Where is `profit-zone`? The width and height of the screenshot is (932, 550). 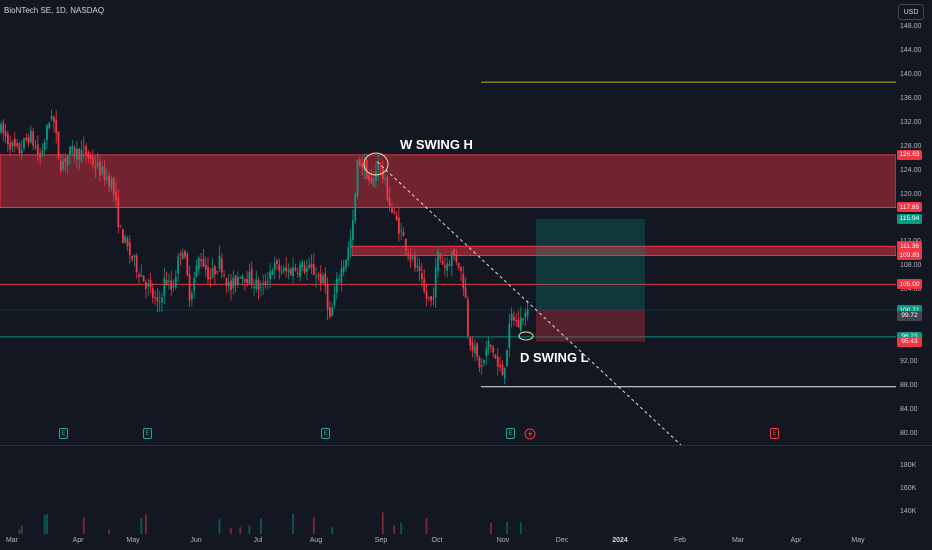
profit-zone is located at coordinates (590, 264).